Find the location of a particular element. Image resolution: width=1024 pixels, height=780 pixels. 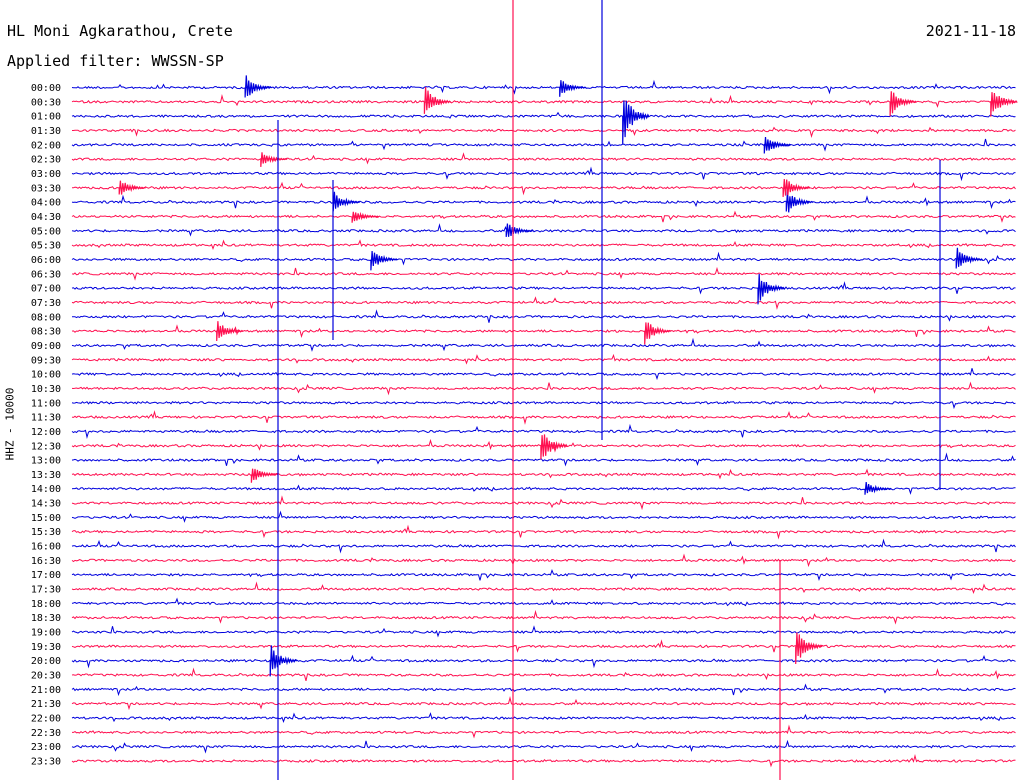

row-time-label: 19:00 is located at coordinates (46, 633).